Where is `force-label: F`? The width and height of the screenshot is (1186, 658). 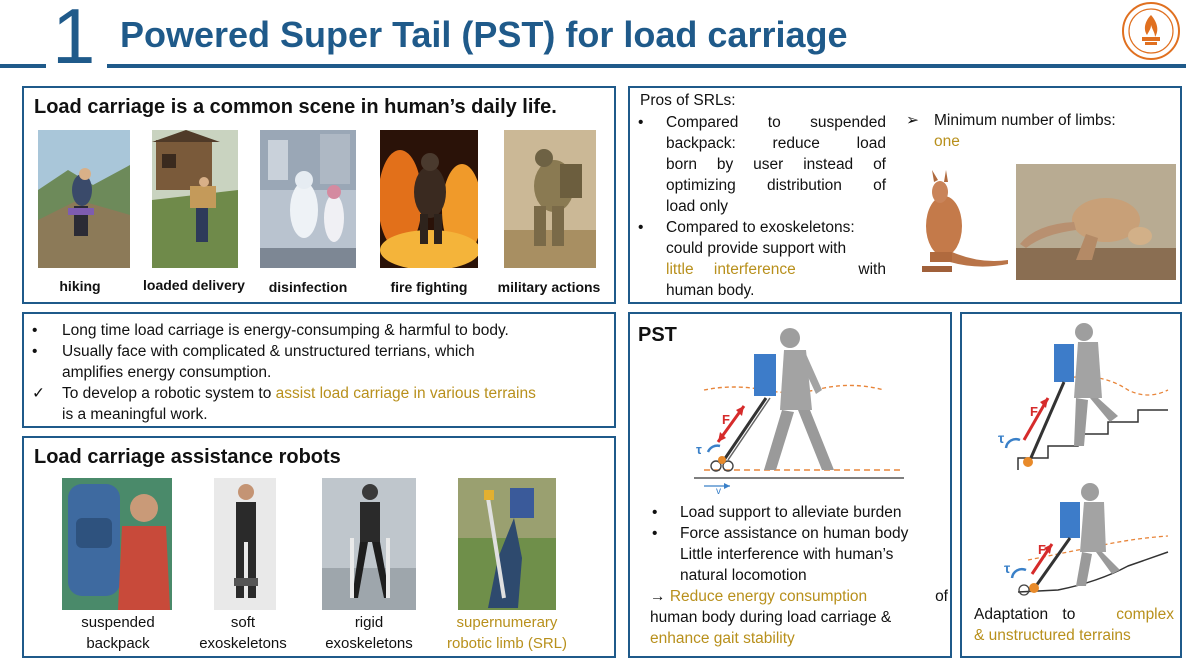
force-label: F is located at coordinates (726, 419).